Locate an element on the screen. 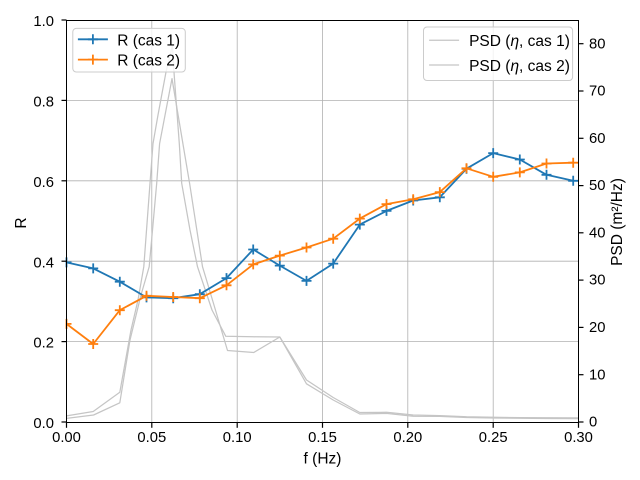 The width and height of the screenshot is (640, 480). svg-text: 0.2 is located at coordinates (43, 344).